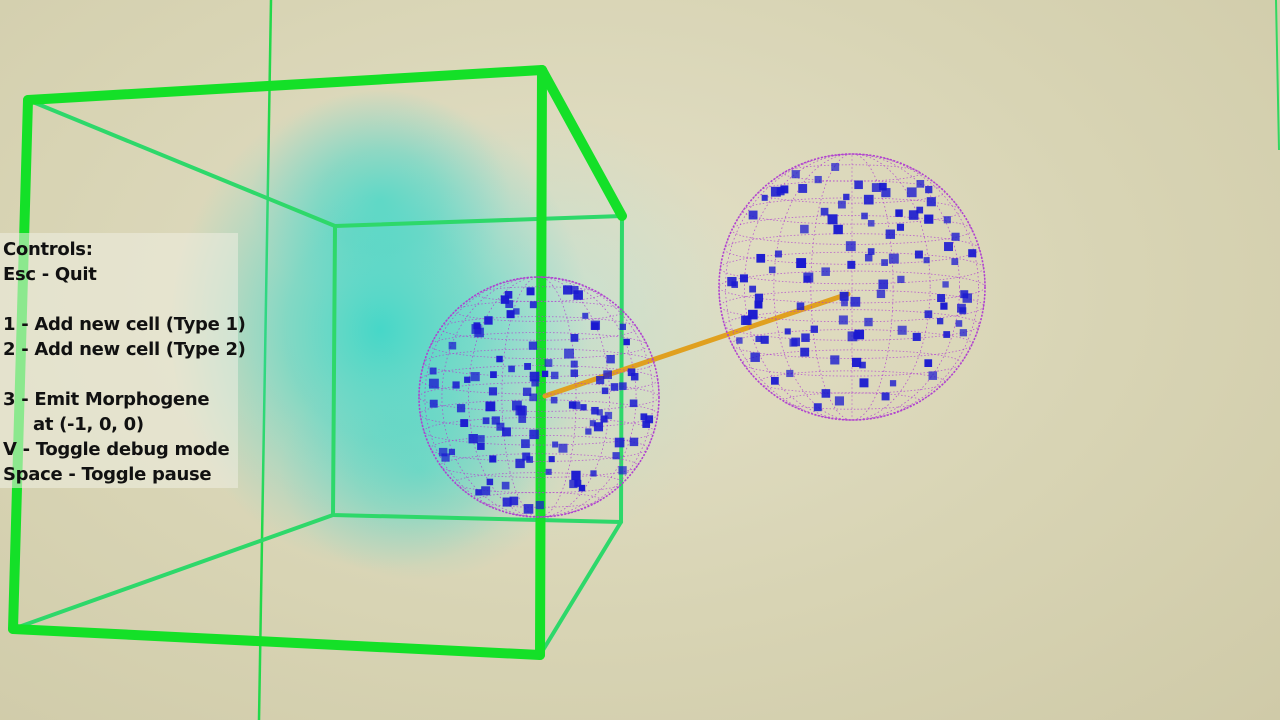  What do you see at coordinates (124, 349) in the screenshot?
I see `control-add-type2: 2 - Add new cell (Type 2)` at bounding box center [124, 349].